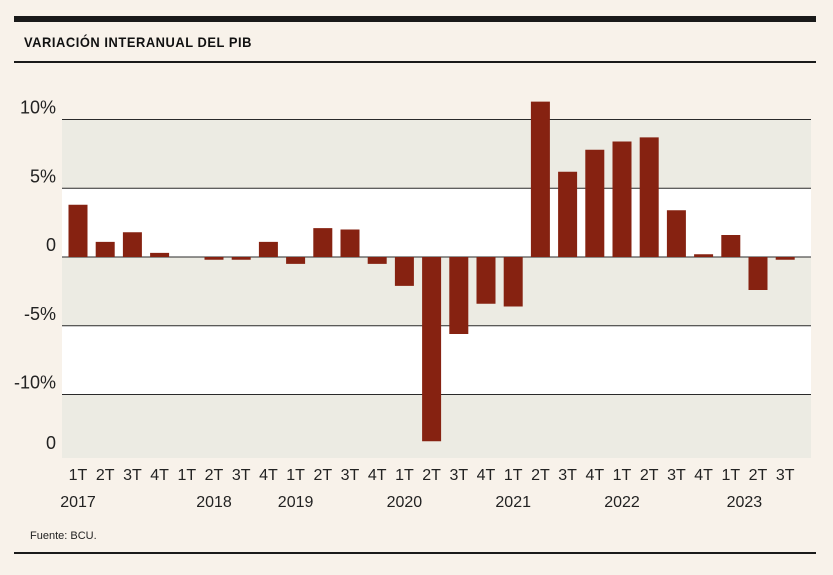 This screenshot has width=833, height=575. I want to click on year-label: 2021, so click(513, 502).